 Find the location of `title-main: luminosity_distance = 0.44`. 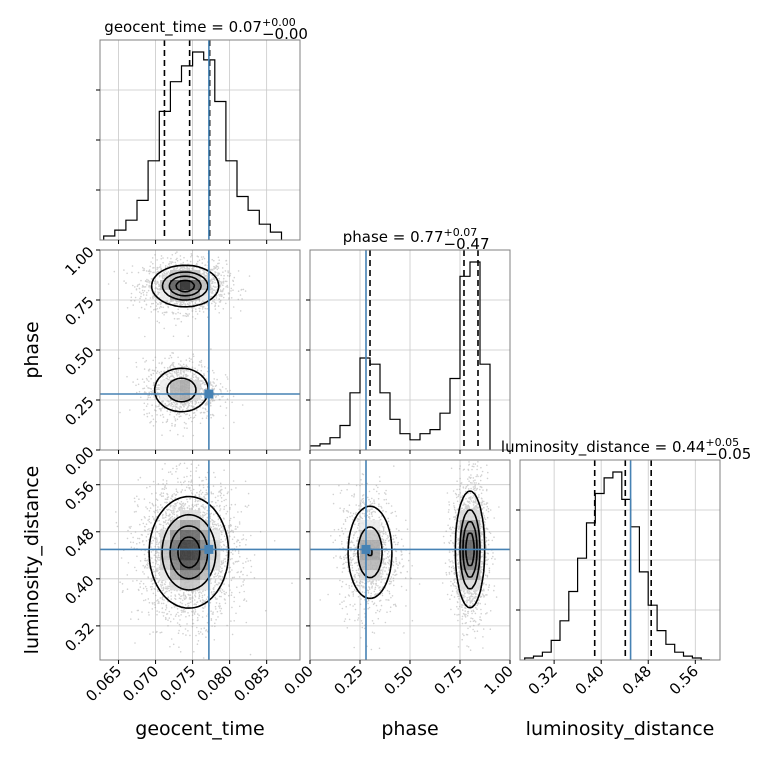

title-main: luminosity_distance = 0.44 is located at coordinates (603, 447).